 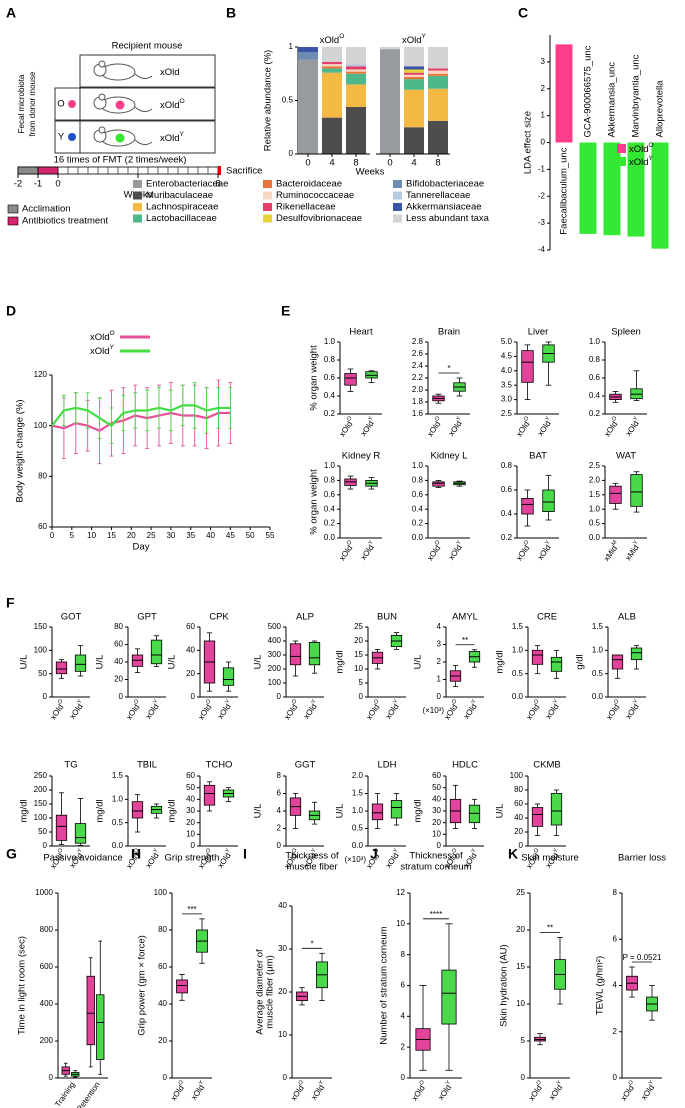 I want to click on chart-title: Thickness of, so click(x=436, y=856).